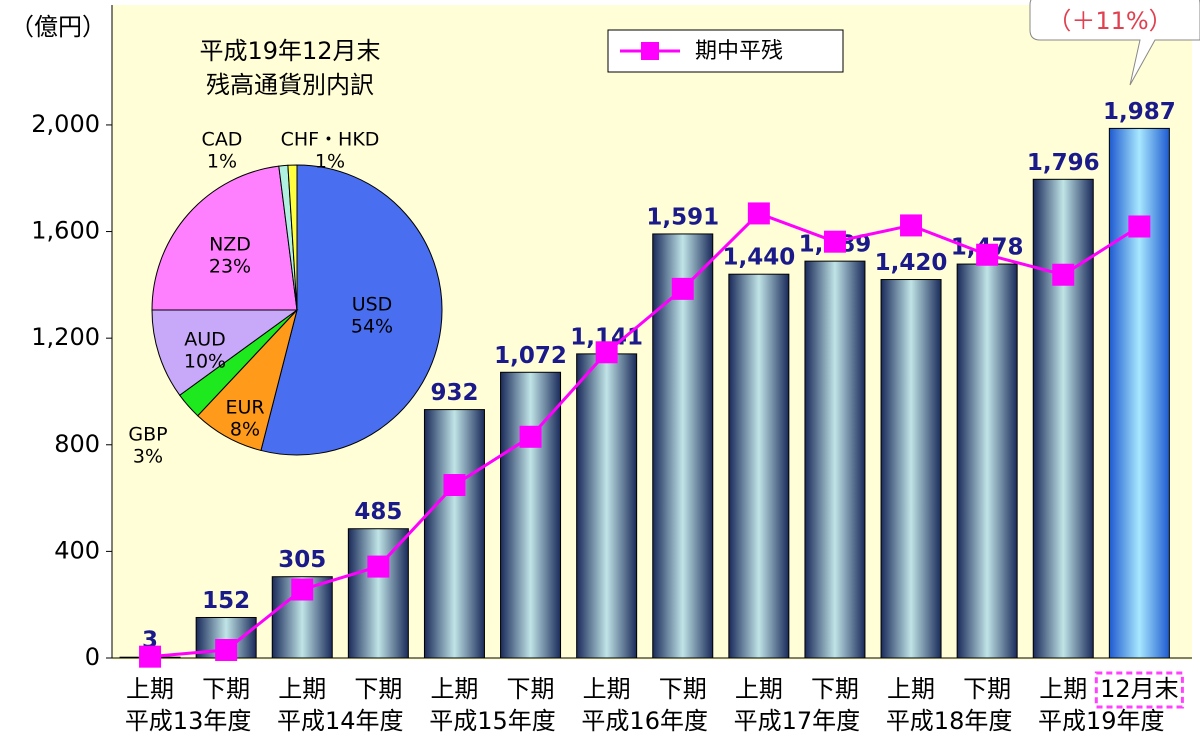 The image size is (1200, 736). Describe the element at coordinates (758, 258) in the screenshot. I see `value-label: 1,440` at that location.